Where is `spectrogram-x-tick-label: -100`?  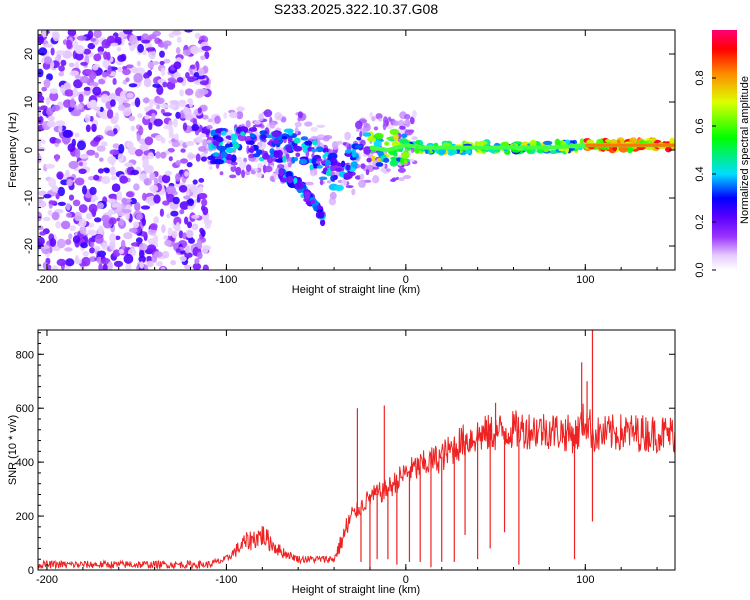 spectrogram-x-tick-label: -100 is located at coordinates (226, 280).